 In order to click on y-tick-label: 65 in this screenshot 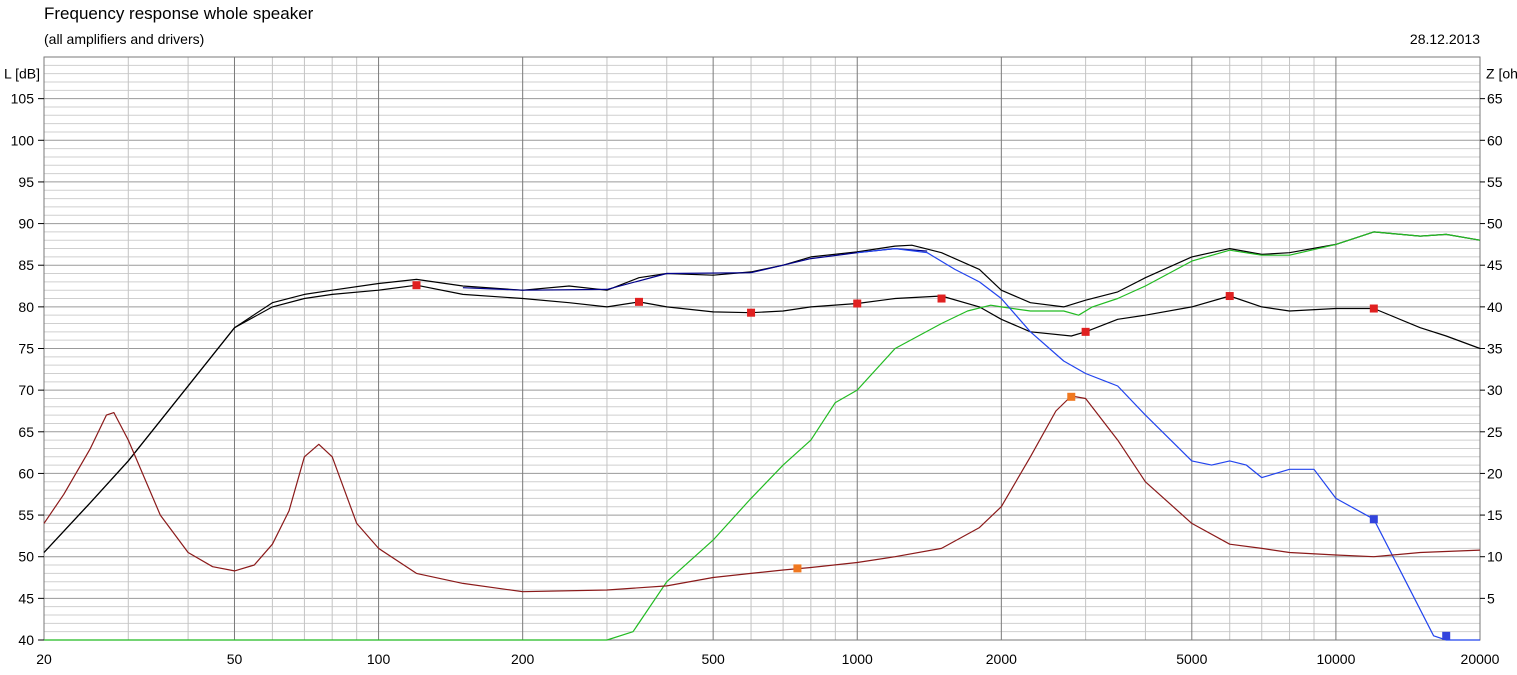, I will do `click(26, 432)`.